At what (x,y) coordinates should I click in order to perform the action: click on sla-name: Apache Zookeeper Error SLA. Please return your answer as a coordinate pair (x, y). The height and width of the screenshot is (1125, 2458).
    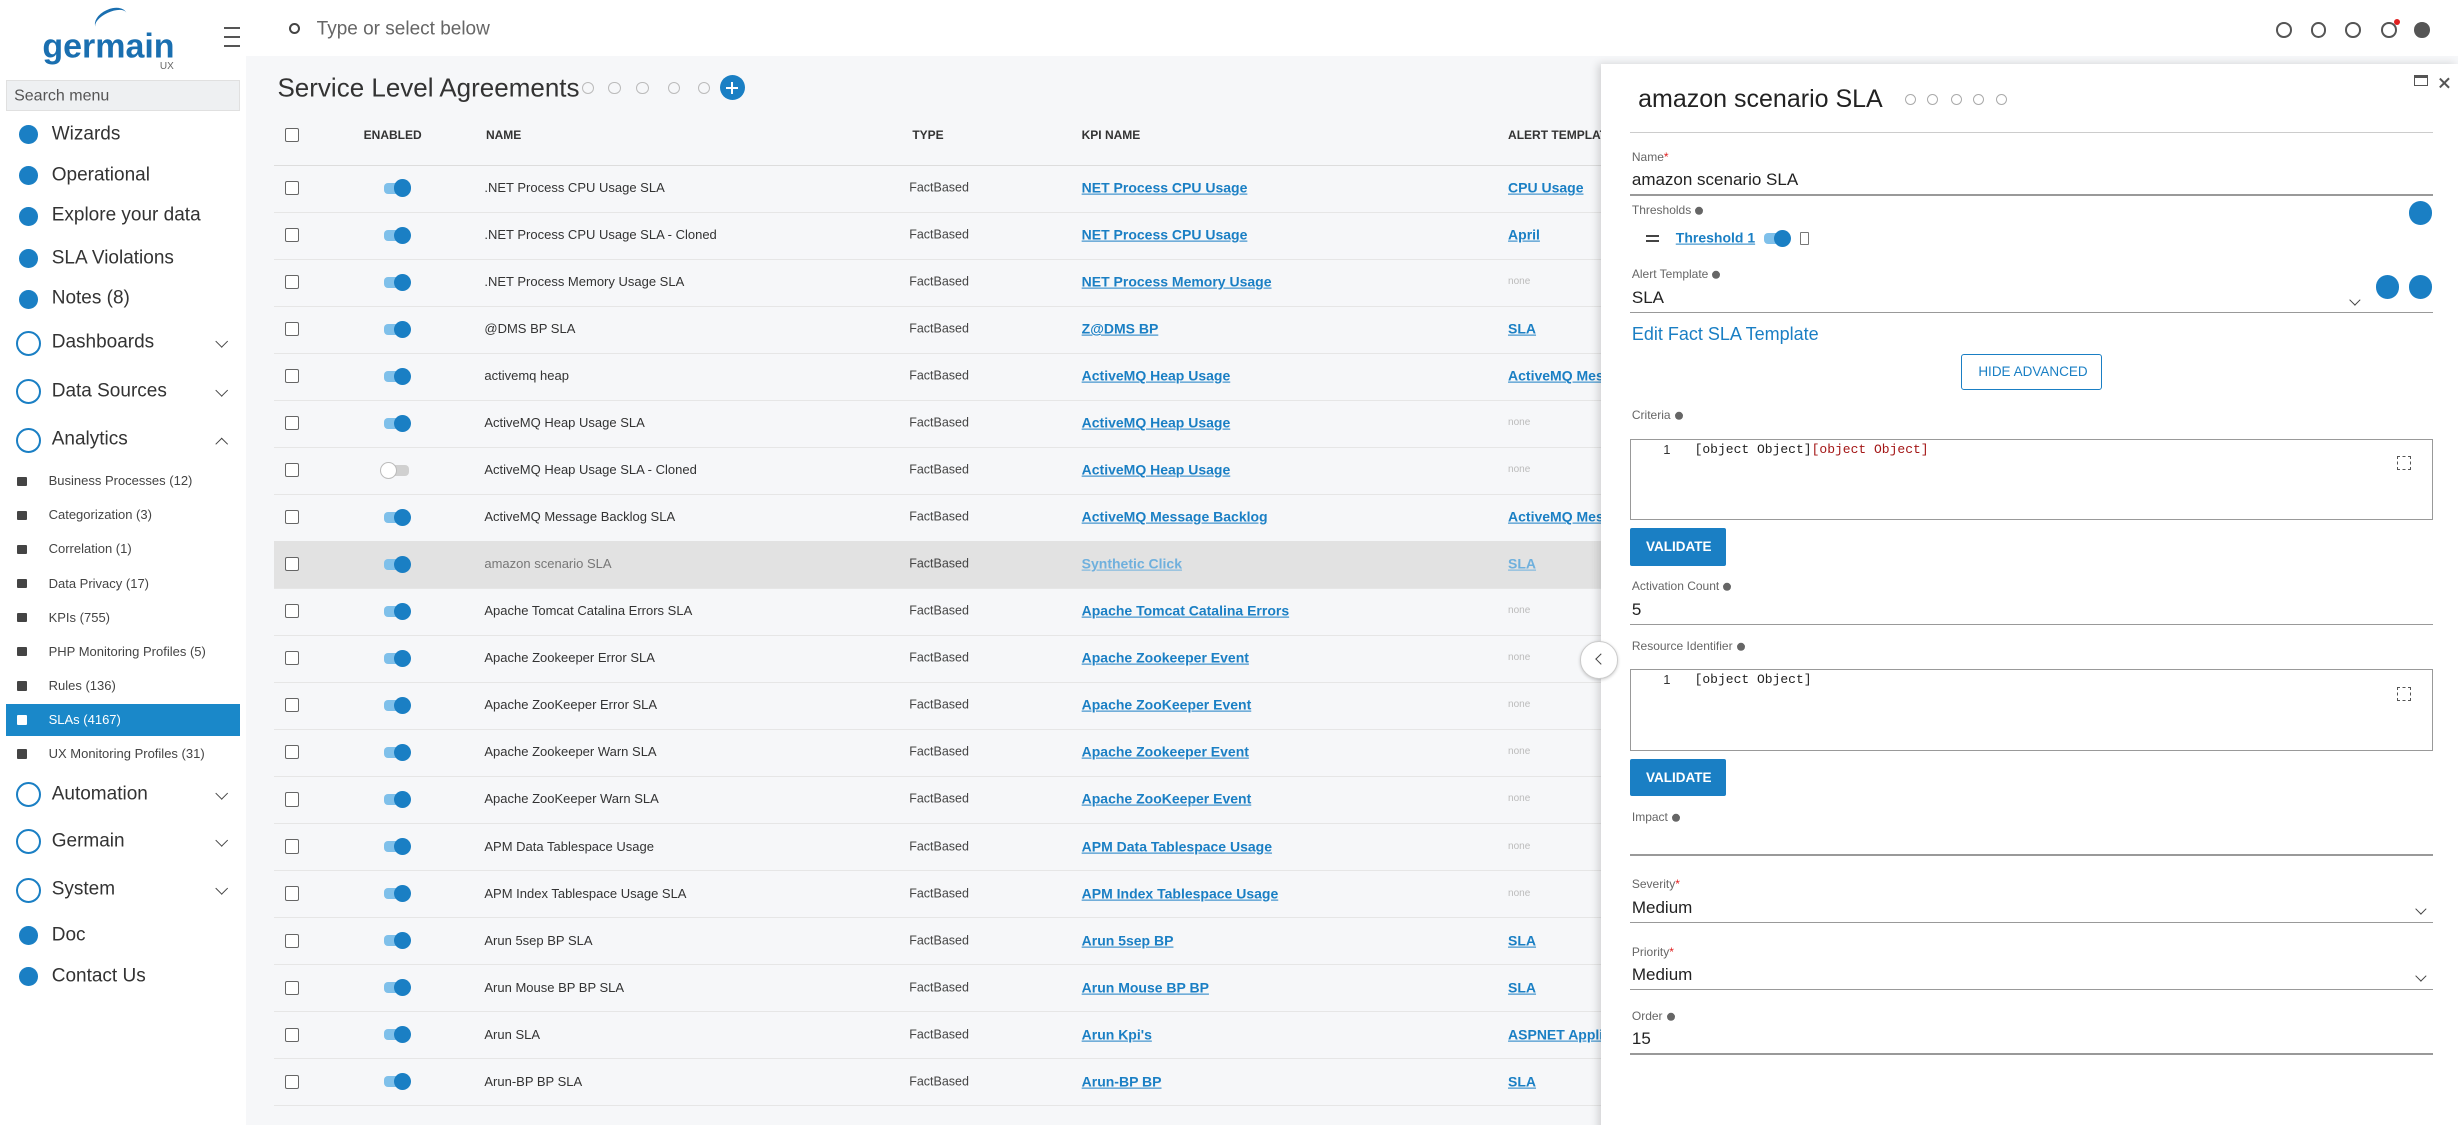
    Looking at the image, I should click on (569, 658).